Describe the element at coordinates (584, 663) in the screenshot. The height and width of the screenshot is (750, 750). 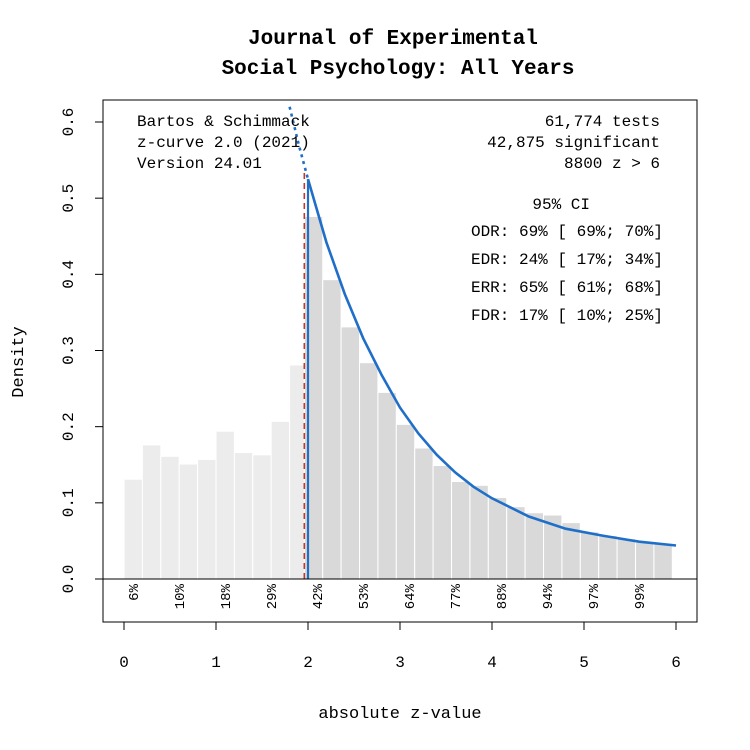
I see `x-tick-label: 5` at that location.